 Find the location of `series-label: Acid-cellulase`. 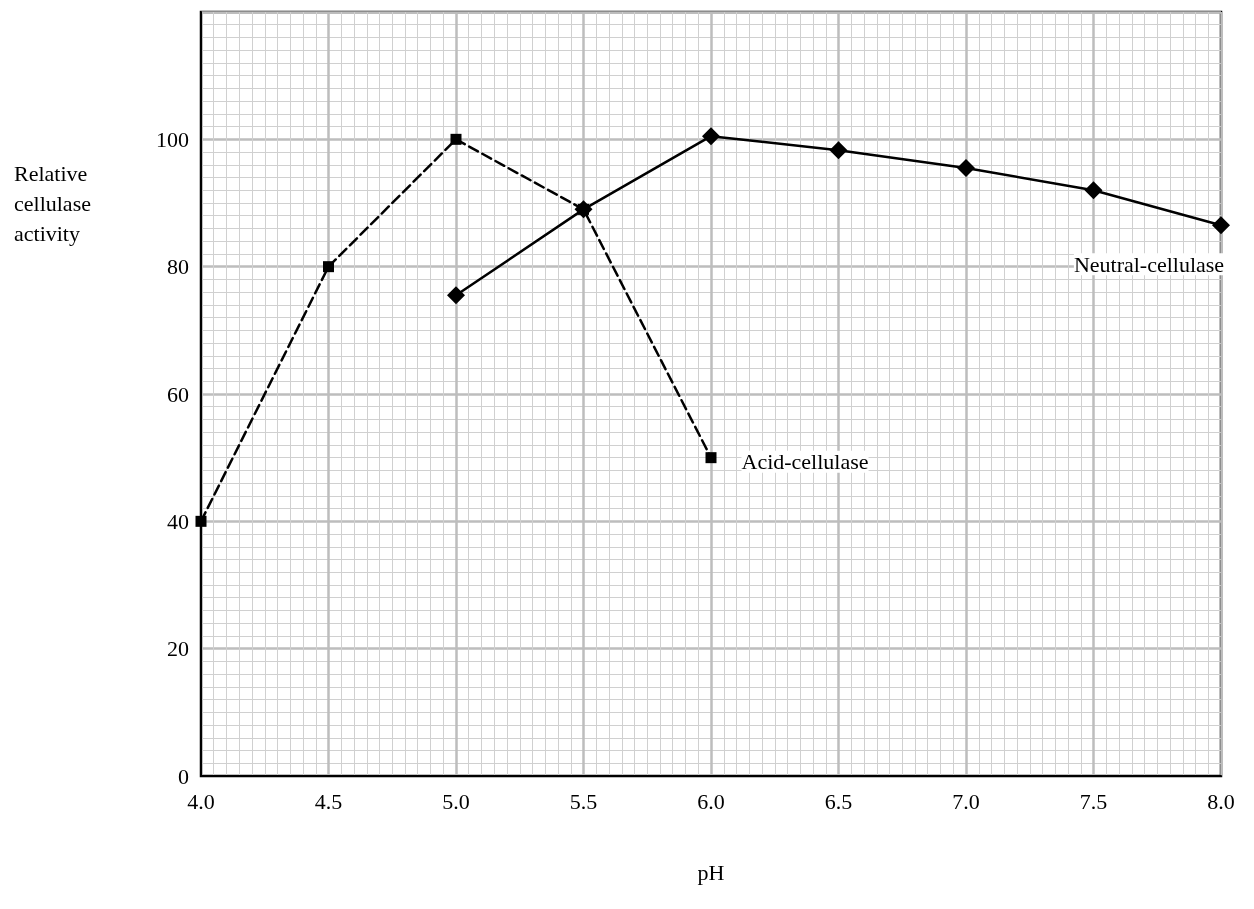

series-label: Acid-cellulase is located at coordinates (805, 462).